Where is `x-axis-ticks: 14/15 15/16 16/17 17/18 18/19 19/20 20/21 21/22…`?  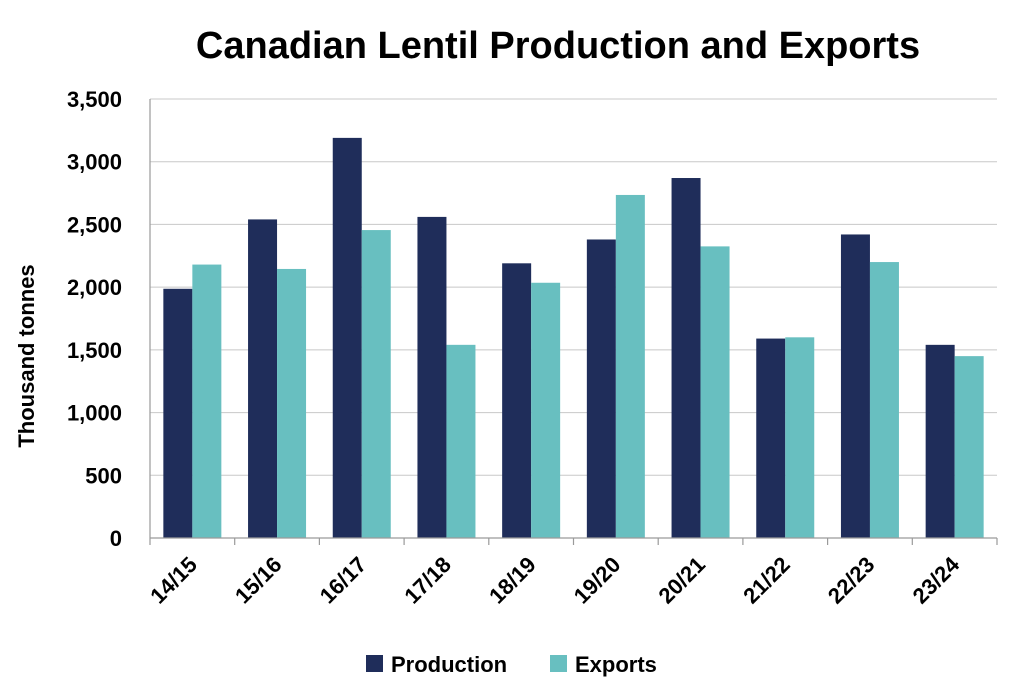 x-axis-ticks: 14/15 15/16 16/17 17/18 18/19 19/20 20/21 21/22… is located at coordinates (571, 573).